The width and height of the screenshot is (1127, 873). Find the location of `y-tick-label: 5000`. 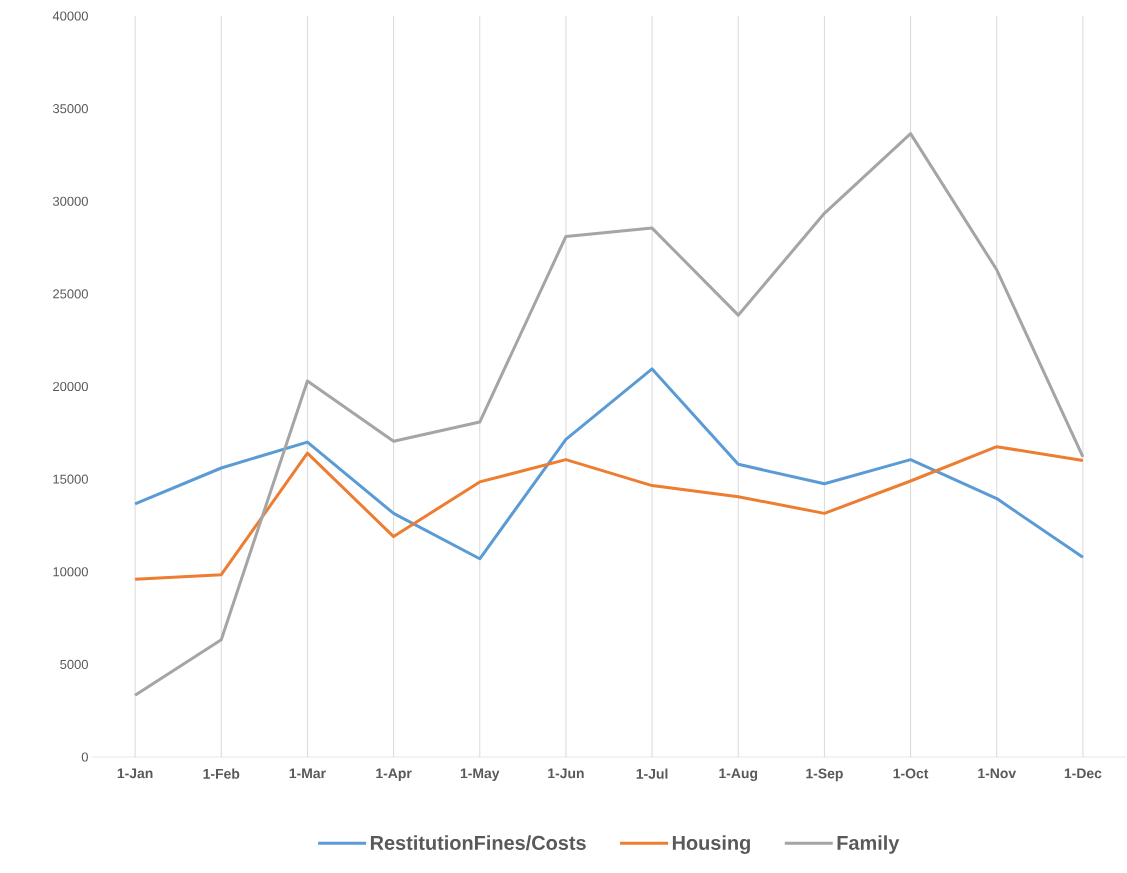

y-tick-label: 5000 is located at coordinates (74, 664).